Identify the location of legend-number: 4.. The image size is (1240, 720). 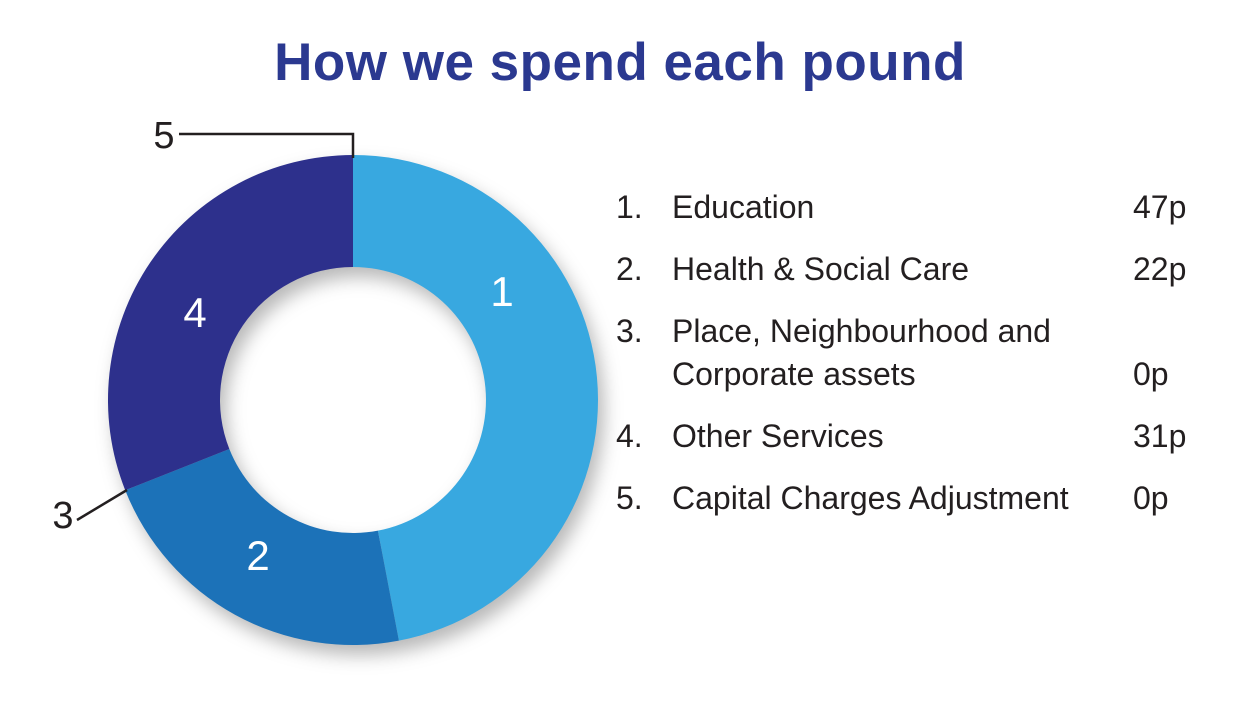
(629, 436).